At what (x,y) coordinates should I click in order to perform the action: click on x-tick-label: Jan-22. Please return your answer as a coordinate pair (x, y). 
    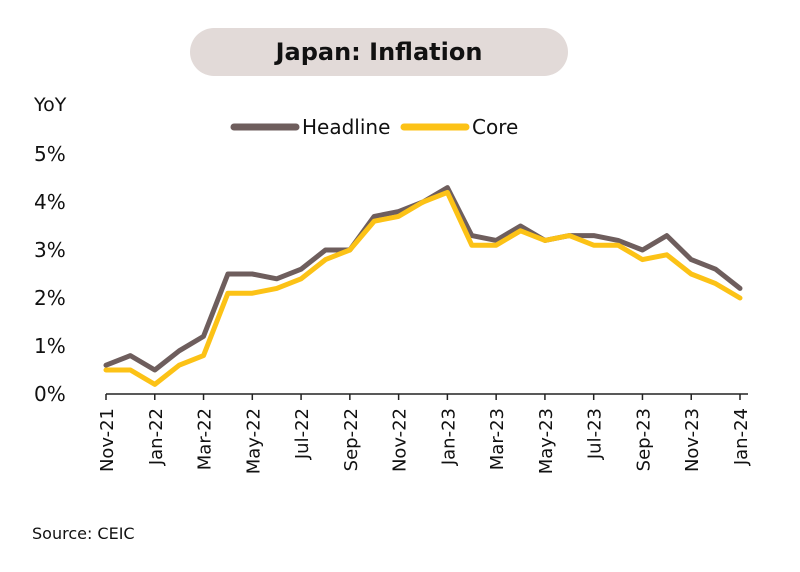
    Looking at the image, I should click on (156, 437).